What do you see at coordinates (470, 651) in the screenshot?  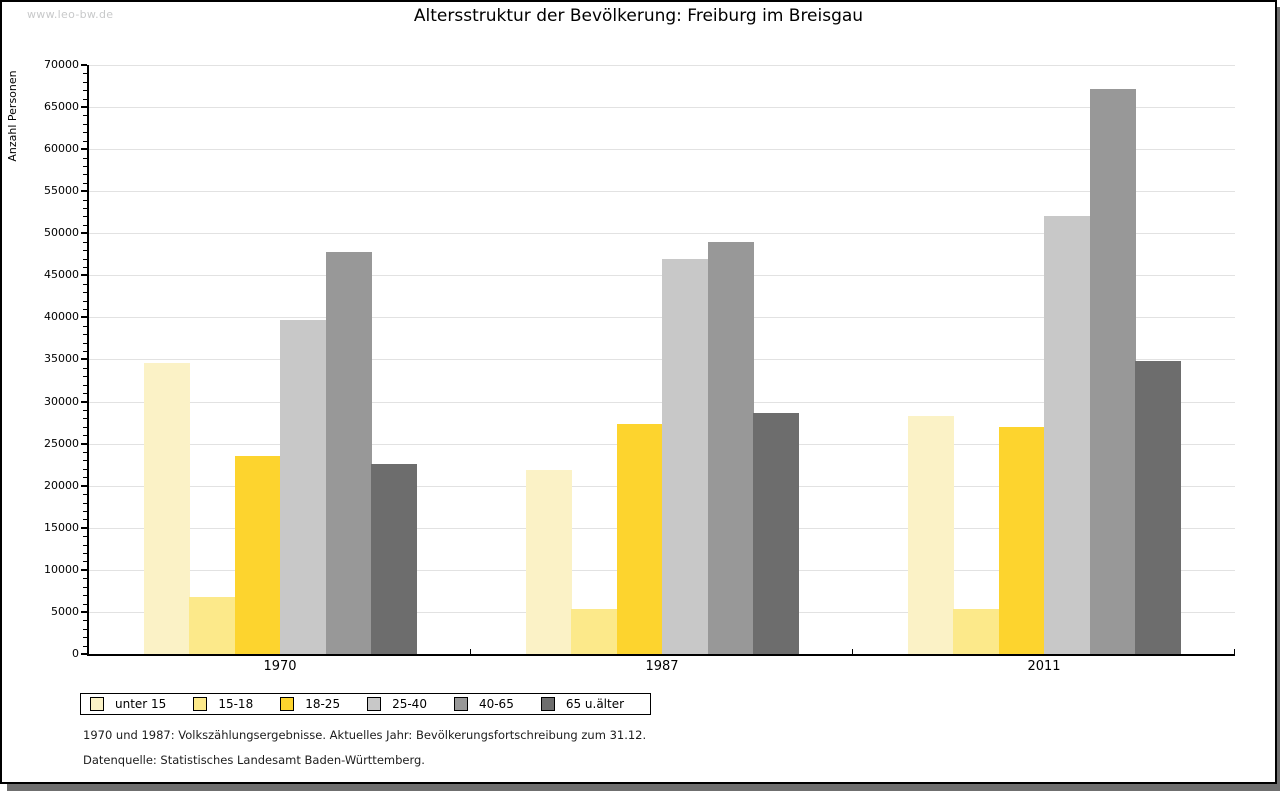 I see `x-axis-tick` at bounding box center [470, 651].